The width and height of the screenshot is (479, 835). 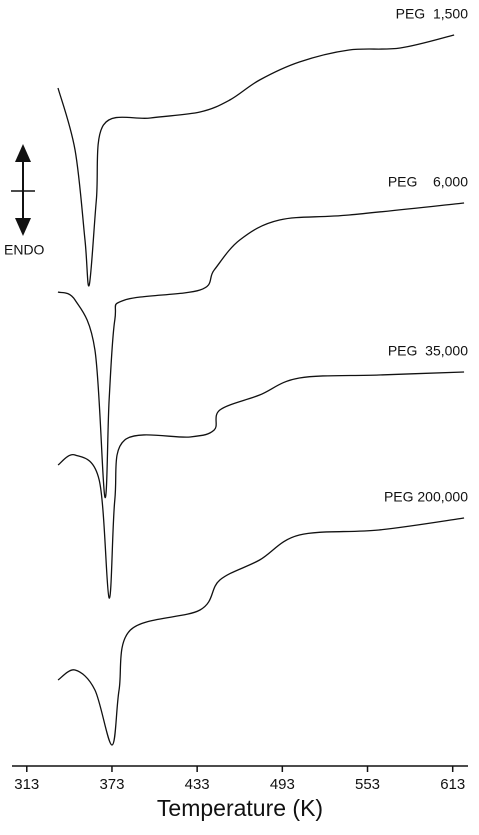 I want to click on series-label: PEG 200,000, so click(x=426, y=497).